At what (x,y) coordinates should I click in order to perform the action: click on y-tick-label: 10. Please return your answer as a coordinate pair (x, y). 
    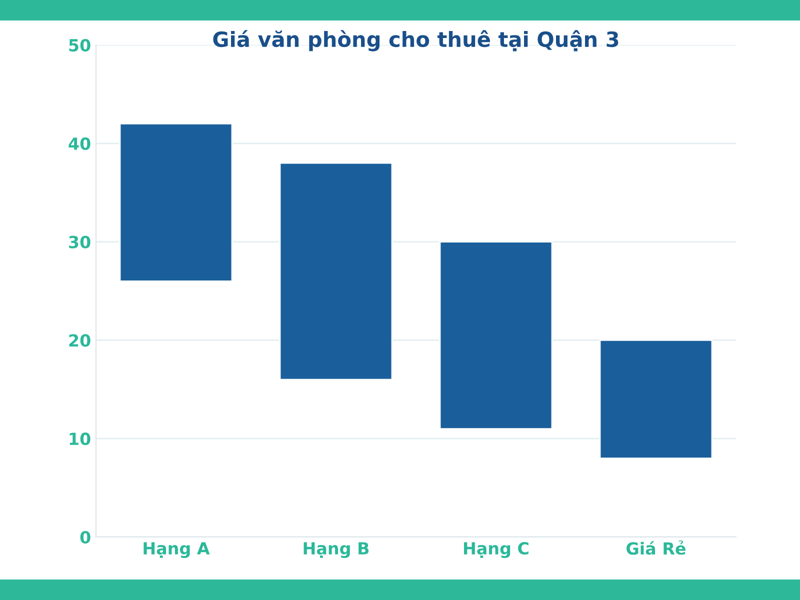
    Looking at the image, I should click on (80, 439).